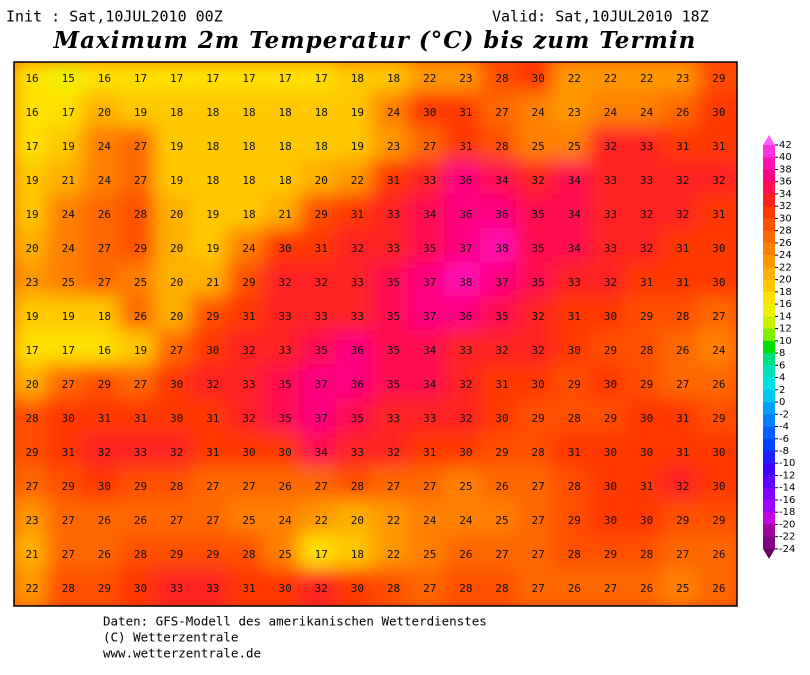  I want to click on temperature-value: 25, so click(465, 486).